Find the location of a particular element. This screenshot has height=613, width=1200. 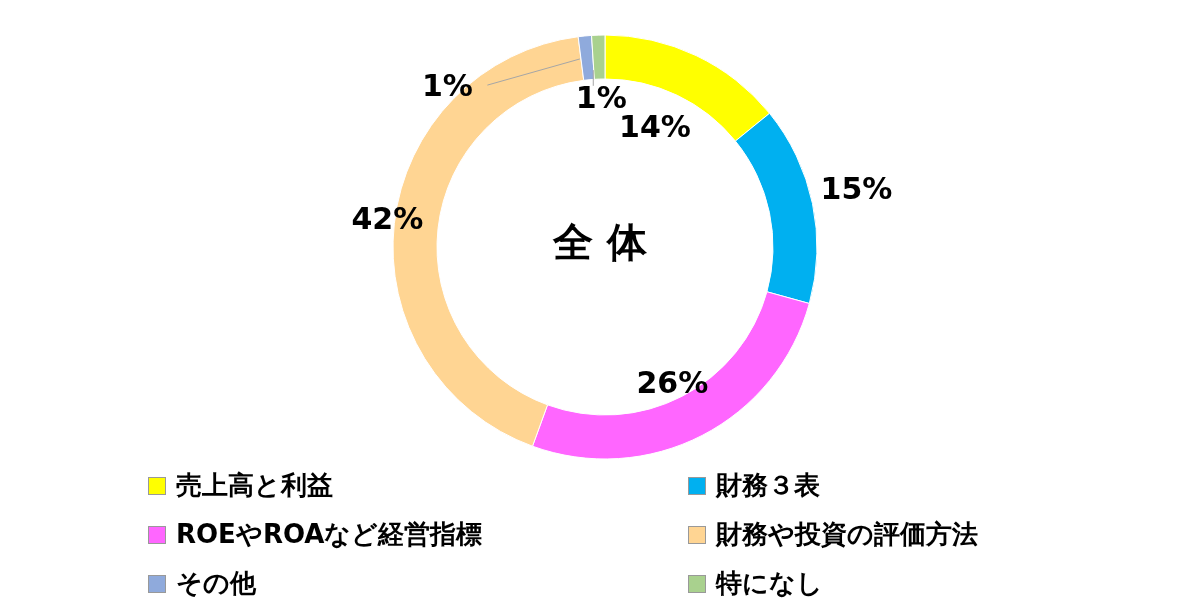

legend-label: 財務３表 is located at coordinates (768, 485).